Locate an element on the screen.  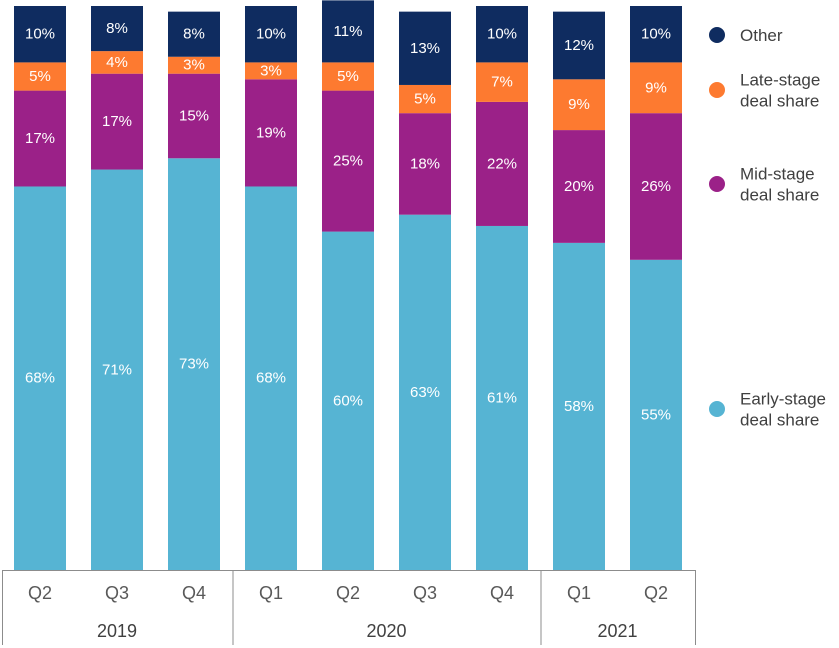
segment-value-label: 13% is located at coordinates (425, 48).